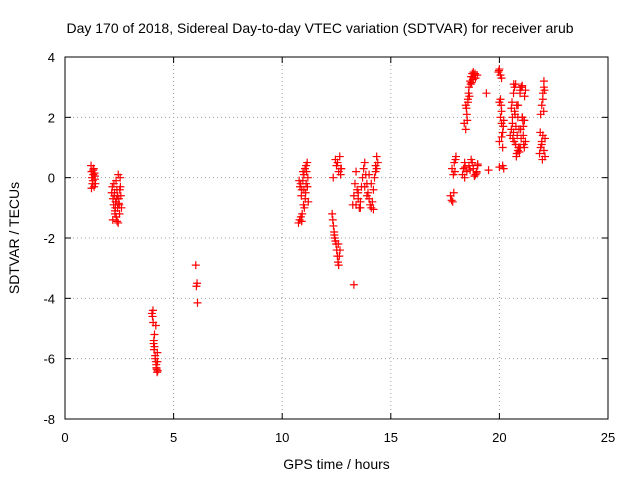 The width and height of the screenshot is (640, 480). What do you see at coordinates (499, 437) in the screenshot?
I see `x-tick-label: 20` at bounding box center [499, 437].